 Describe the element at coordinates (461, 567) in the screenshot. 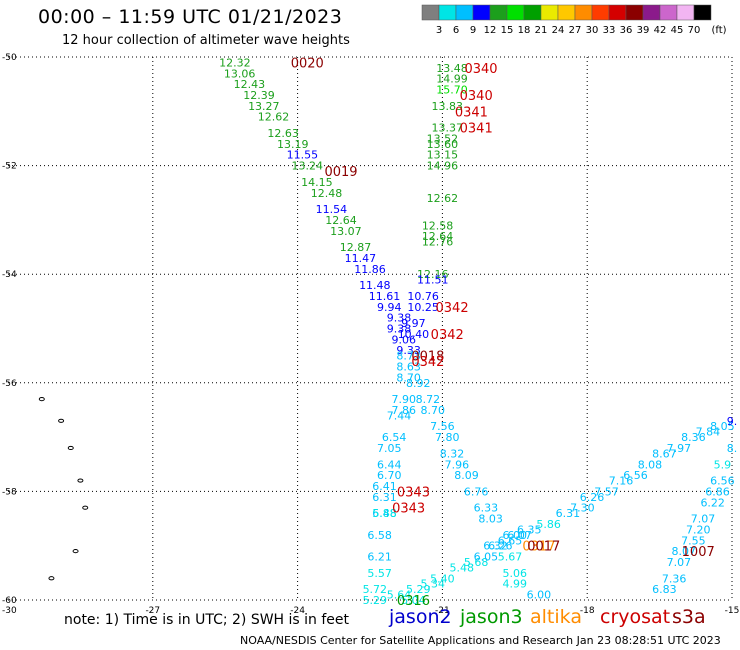

I see `wave-height-point: 5.48` at that location.